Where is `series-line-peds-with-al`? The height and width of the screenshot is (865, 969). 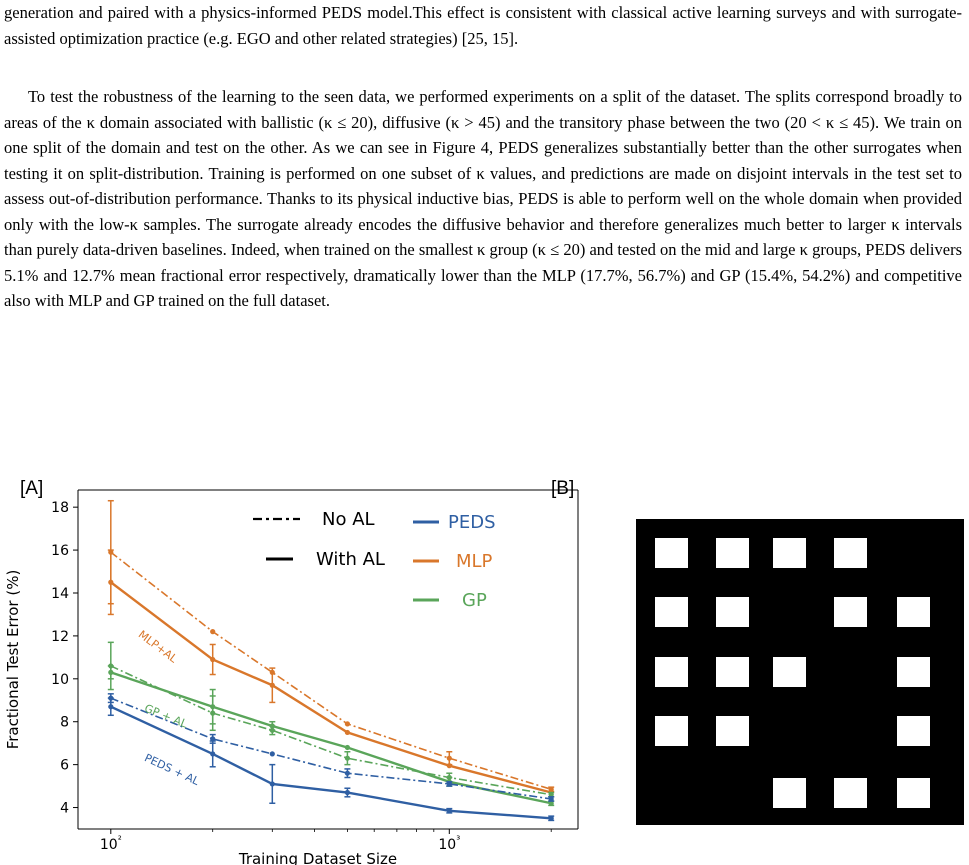
series-line-peds-with-al is located at coordinates (331, 762).